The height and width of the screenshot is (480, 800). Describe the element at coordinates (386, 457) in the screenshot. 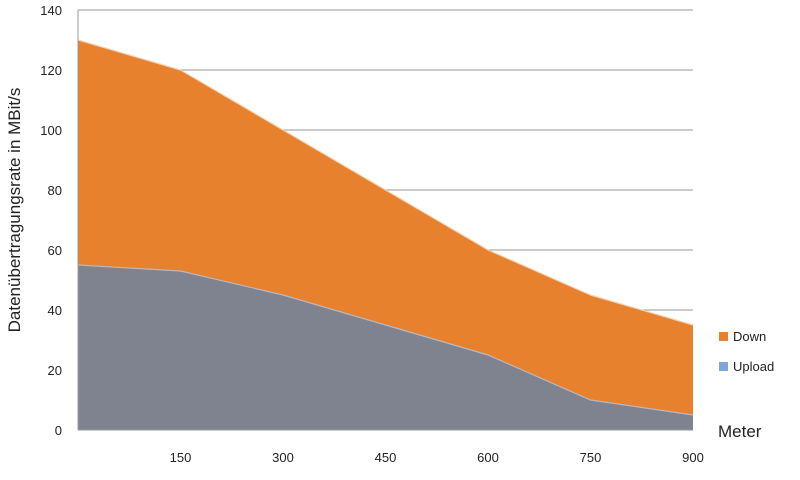

I see `x-tick-450: 450` at that location.